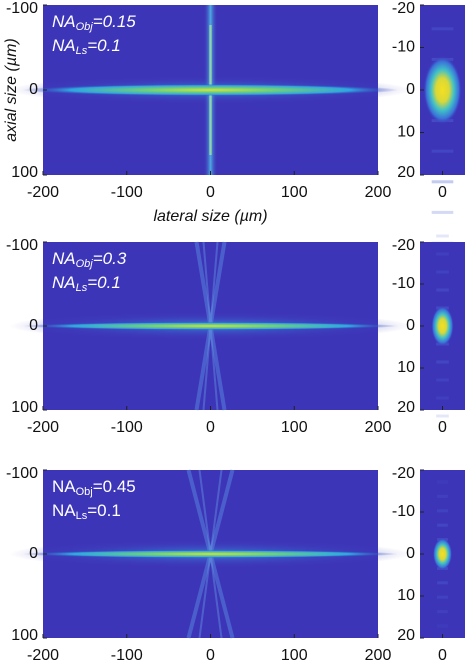  What do you see at coordinates (114, 486) in the screenshot?
I see `annotation-value: =0.45` at bounding box center [114, 486].